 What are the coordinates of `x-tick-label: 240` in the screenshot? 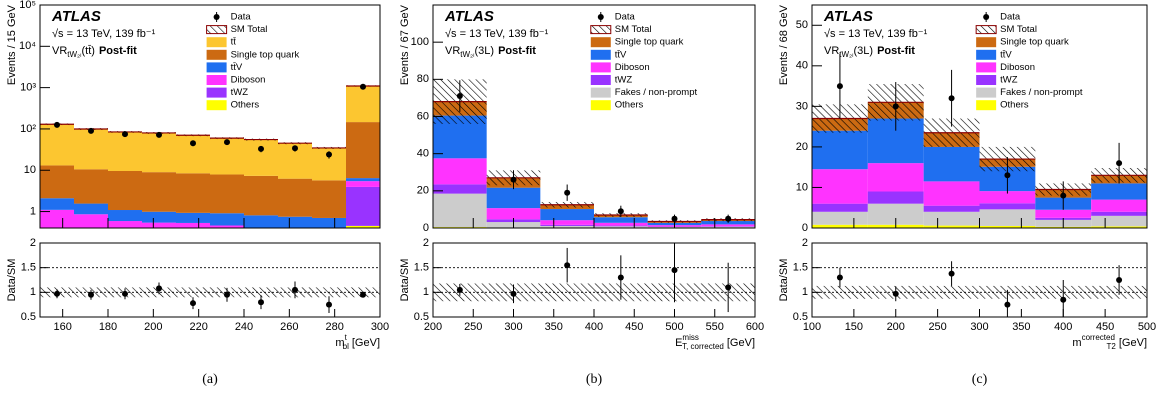 It's located at (244, 327).